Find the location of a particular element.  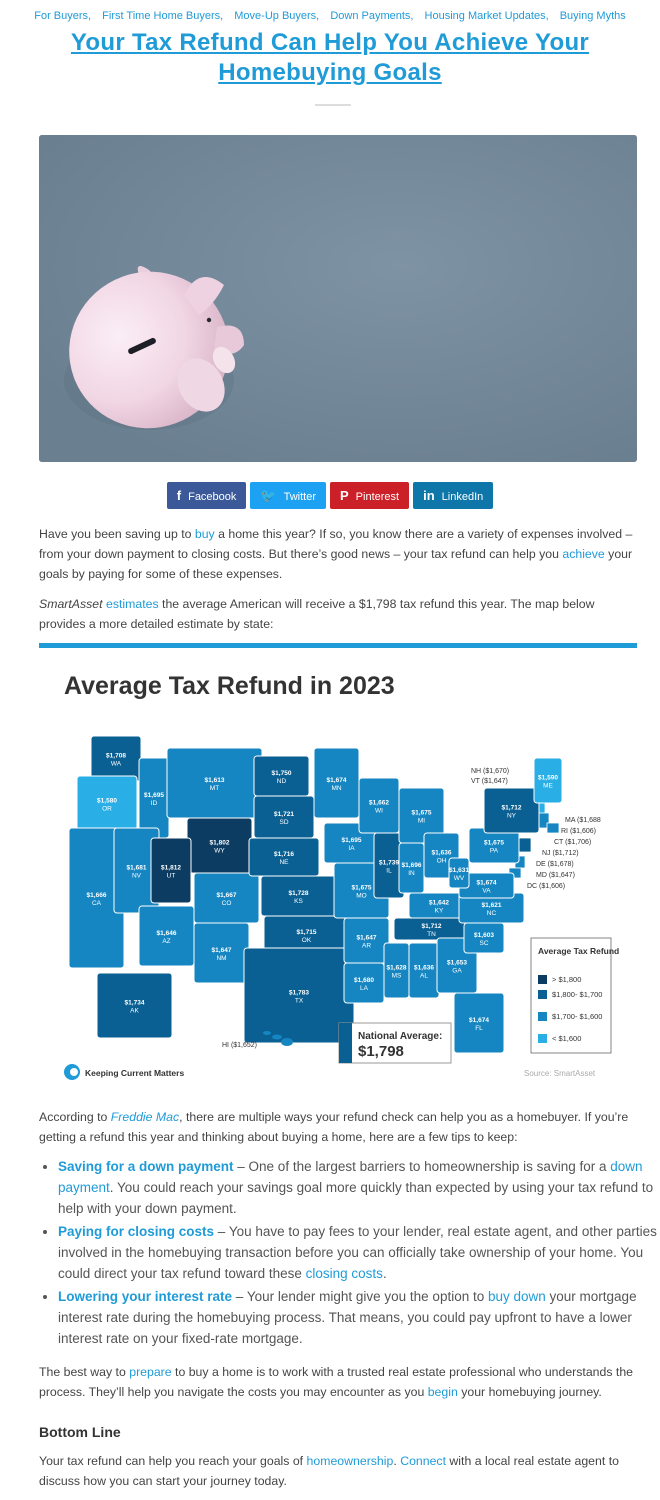

state-abbr-nv: NV is located at coordinates (137, 876).